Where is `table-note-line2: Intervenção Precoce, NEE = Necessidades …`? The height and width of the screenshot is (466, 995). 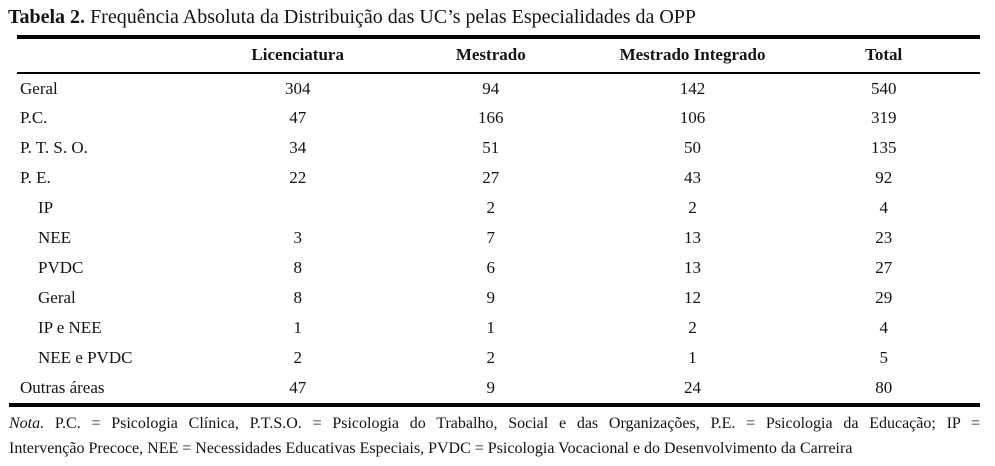
table-note-line2: Intervenção Precoce, NEE = Necessidades … is located at coordinates (431, 448).